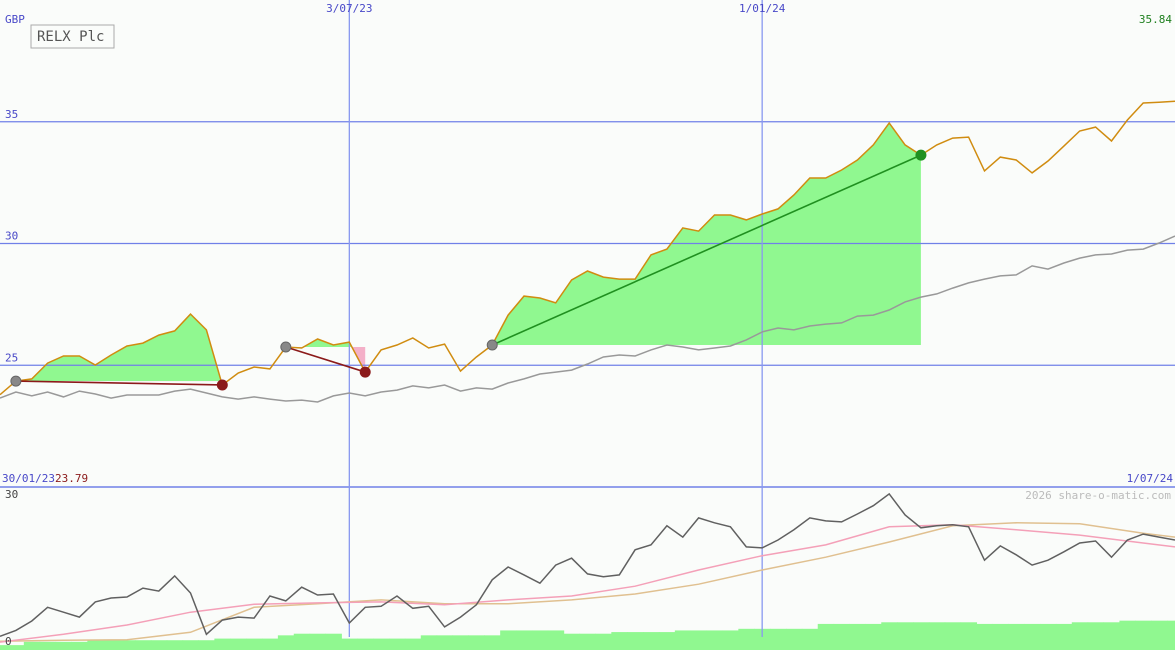 This screenshot has height=650, width=1175. What do you see at coordinates (8, 641) in the screenshot?
I see `y-tick-label: 0` at bounding box center [8, 641].